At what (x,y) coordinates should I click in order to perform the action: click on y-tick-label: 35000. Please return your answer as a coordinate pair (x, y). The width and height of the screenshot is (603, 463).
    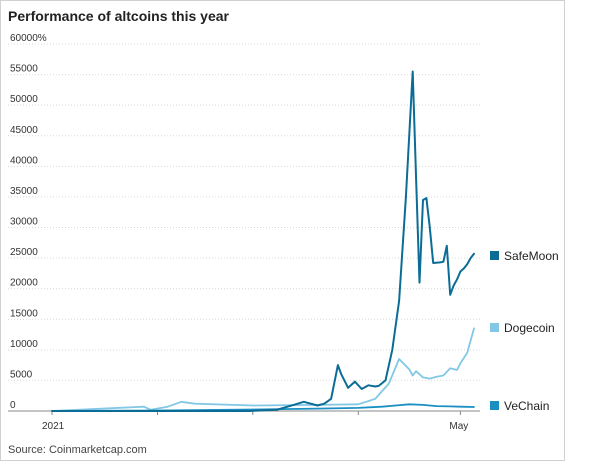
    Looking at the image, I should click on (24, 191).